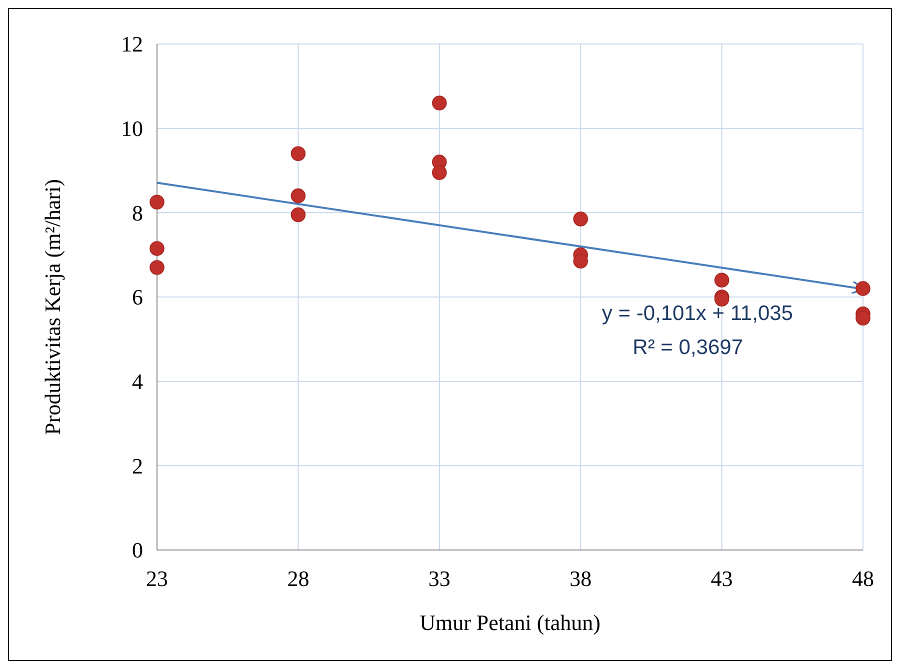 The height and width of the screenshot is (671, 902). Describe the element at coordinates (137, 213) in the screenshot. I see `y-tick-label: 8` at that location.